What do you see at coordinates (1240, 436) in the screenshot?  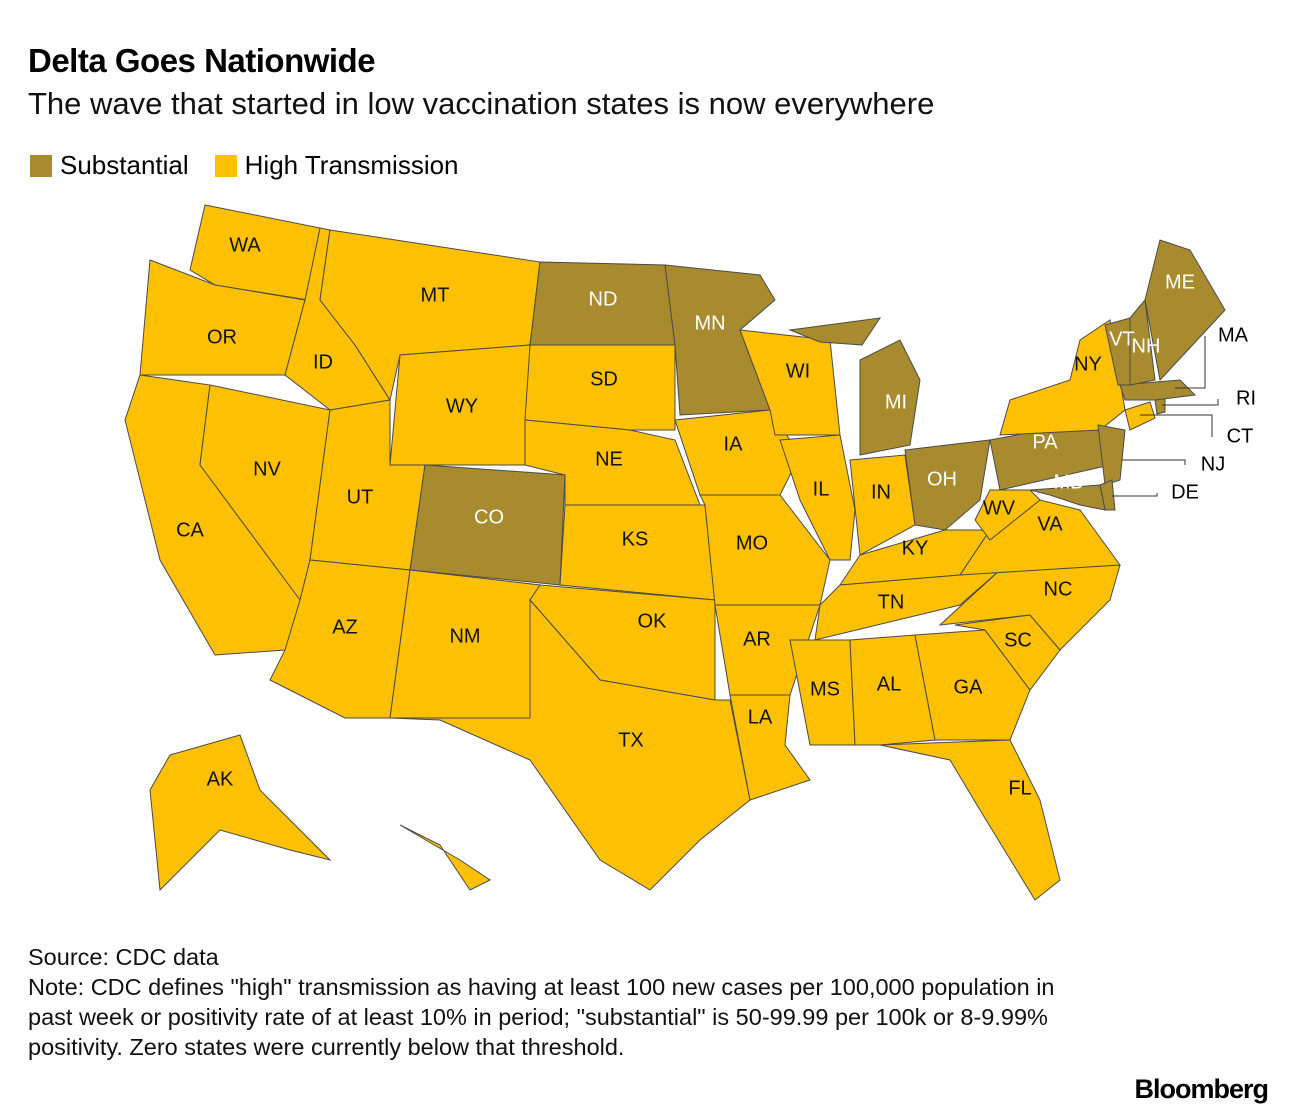 I see `state-label: CT` at bounding box center [1240, 436].